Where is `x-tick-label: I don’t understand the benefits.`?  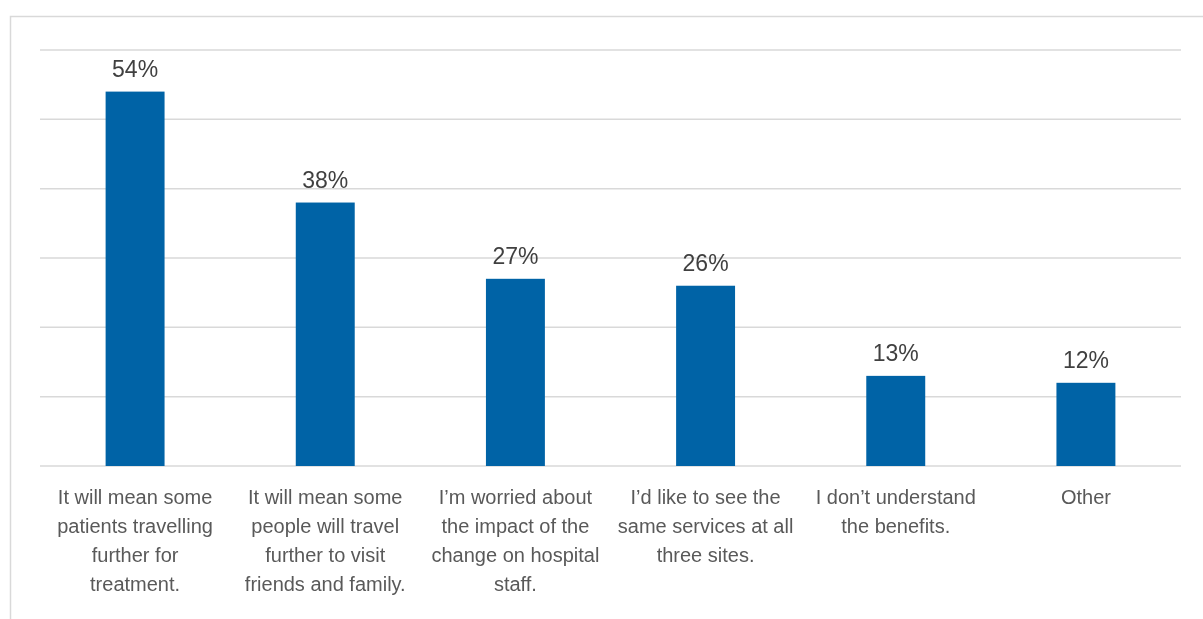 x-tick-label: I don’t understand the benefits. is located at coordinates (895, 511).